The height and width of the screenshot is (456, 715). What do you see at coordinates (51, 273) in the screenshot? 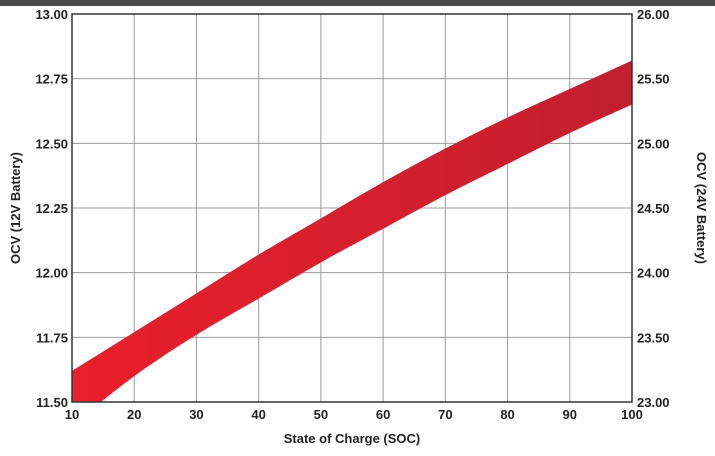
I see `y-tick-12.00: 12.00` at bounding box center [51, 273].